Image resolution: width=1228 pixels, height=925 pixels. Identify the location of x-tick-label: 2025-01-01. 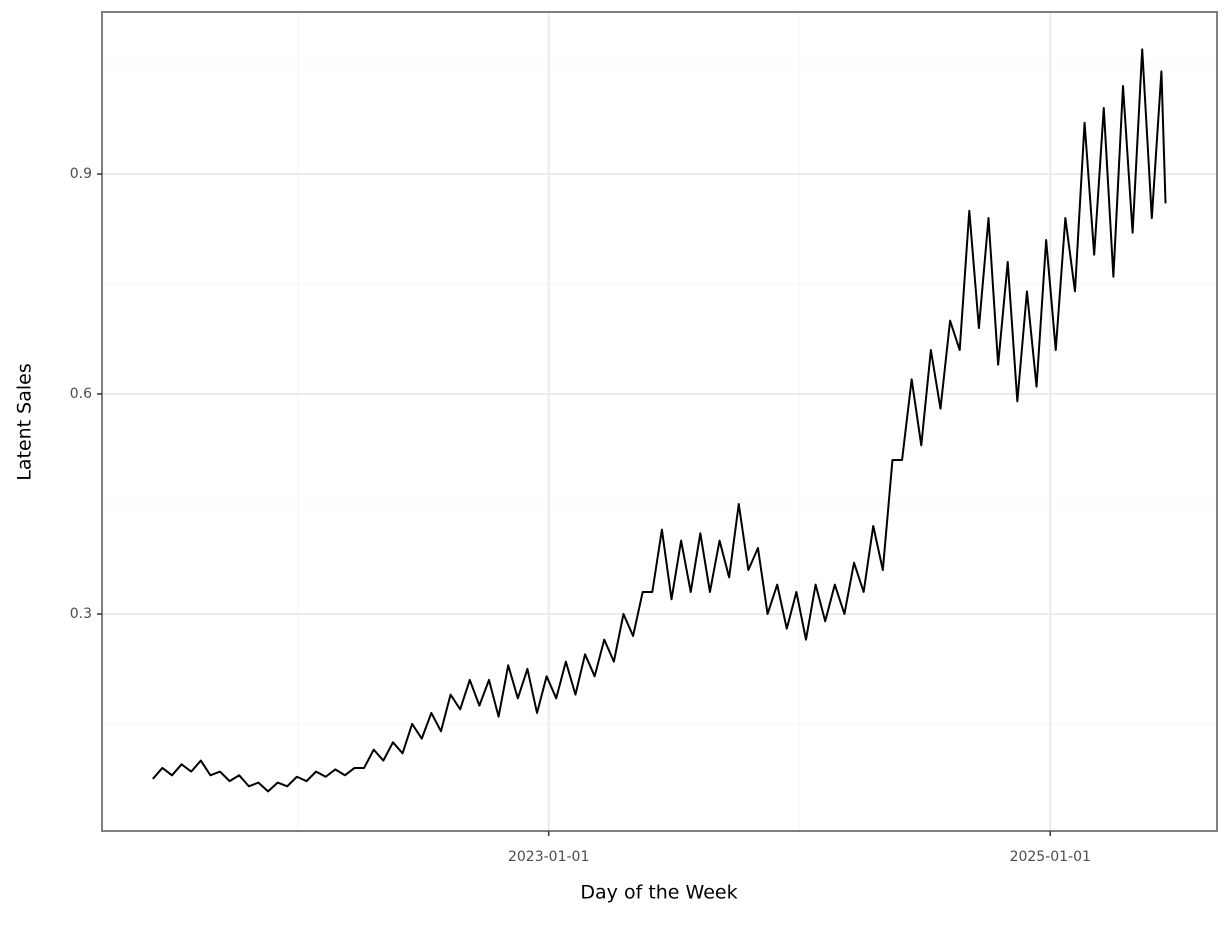
(1050, 857).